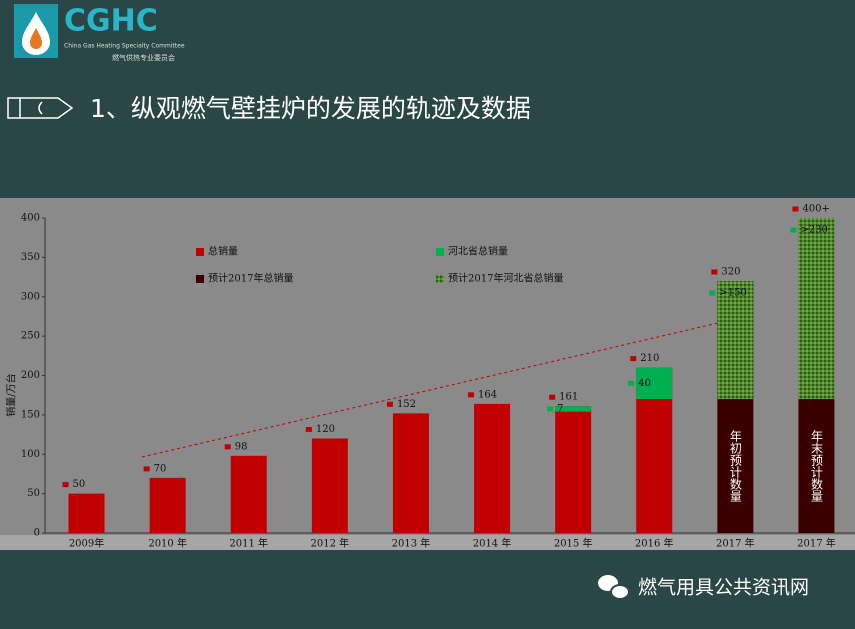  What do you see at coordinates (11, 394) in the screenshot?
I see `y-axis-label: 销量/万台` at bounding box center [11, 394].